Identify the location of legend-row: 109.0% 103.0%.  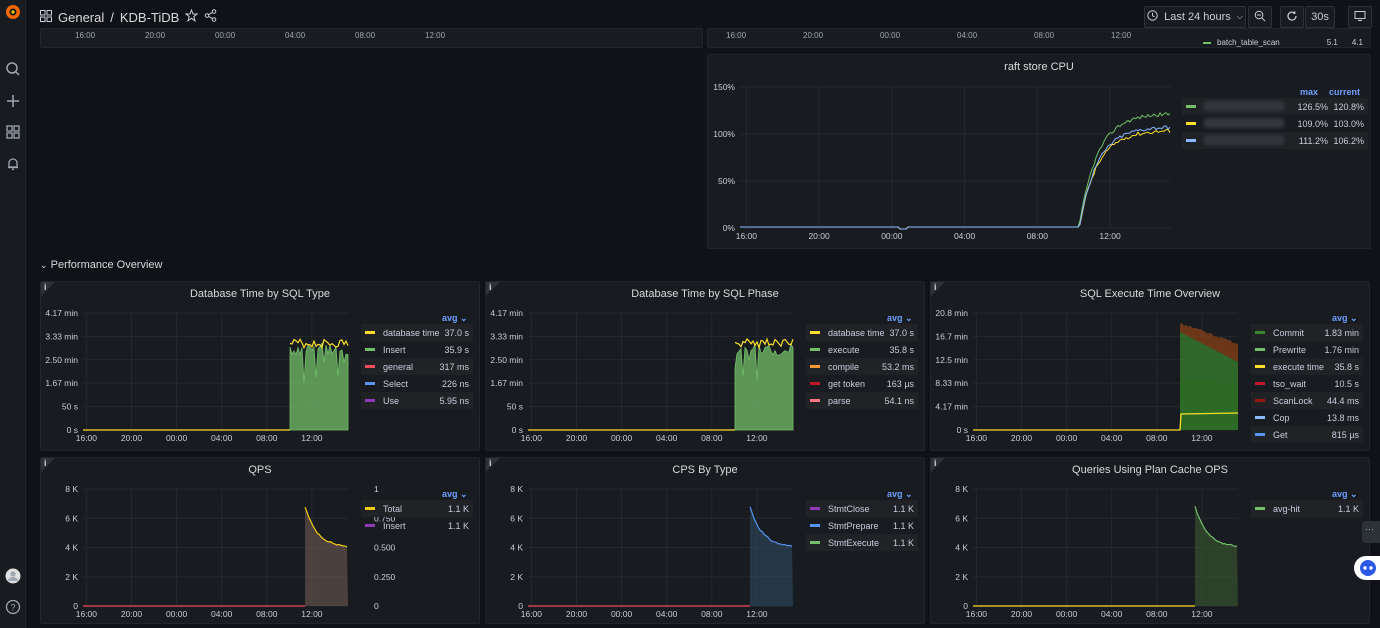
(1275, 123).